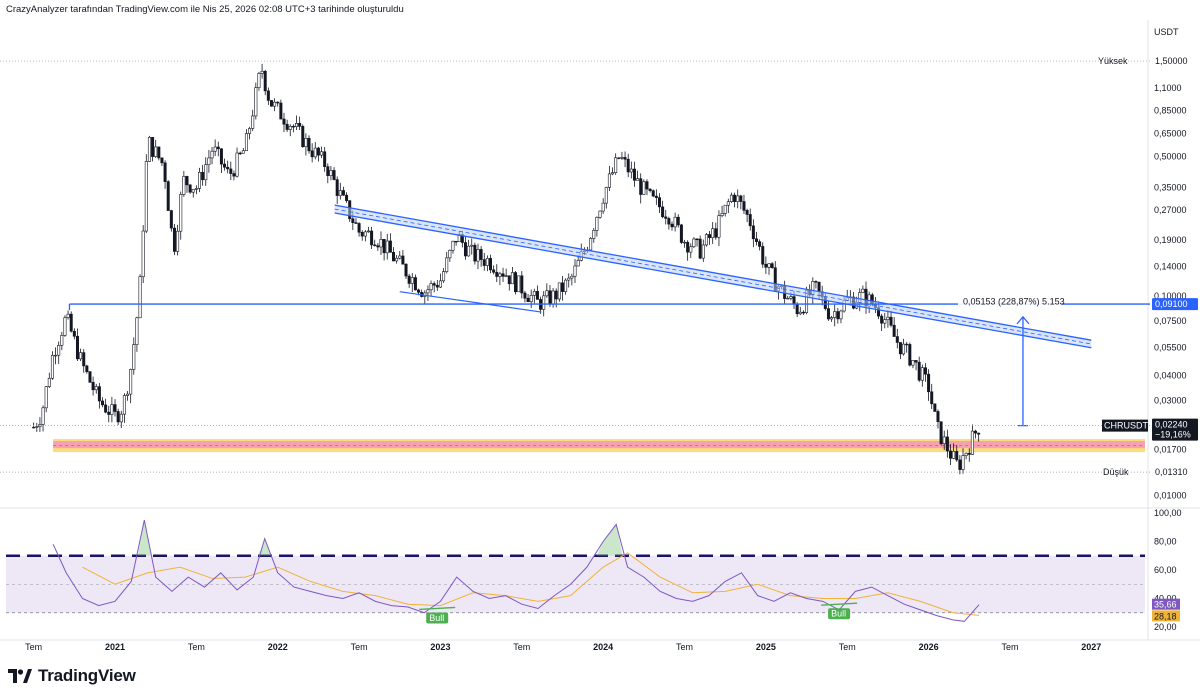 Image resolution: width=1200 pixels, height=698 pixels. What do you see at coordinates (766, 647) in the screenshot?
I see `time-tick-label: 2025` at bounding box center [766, 647].